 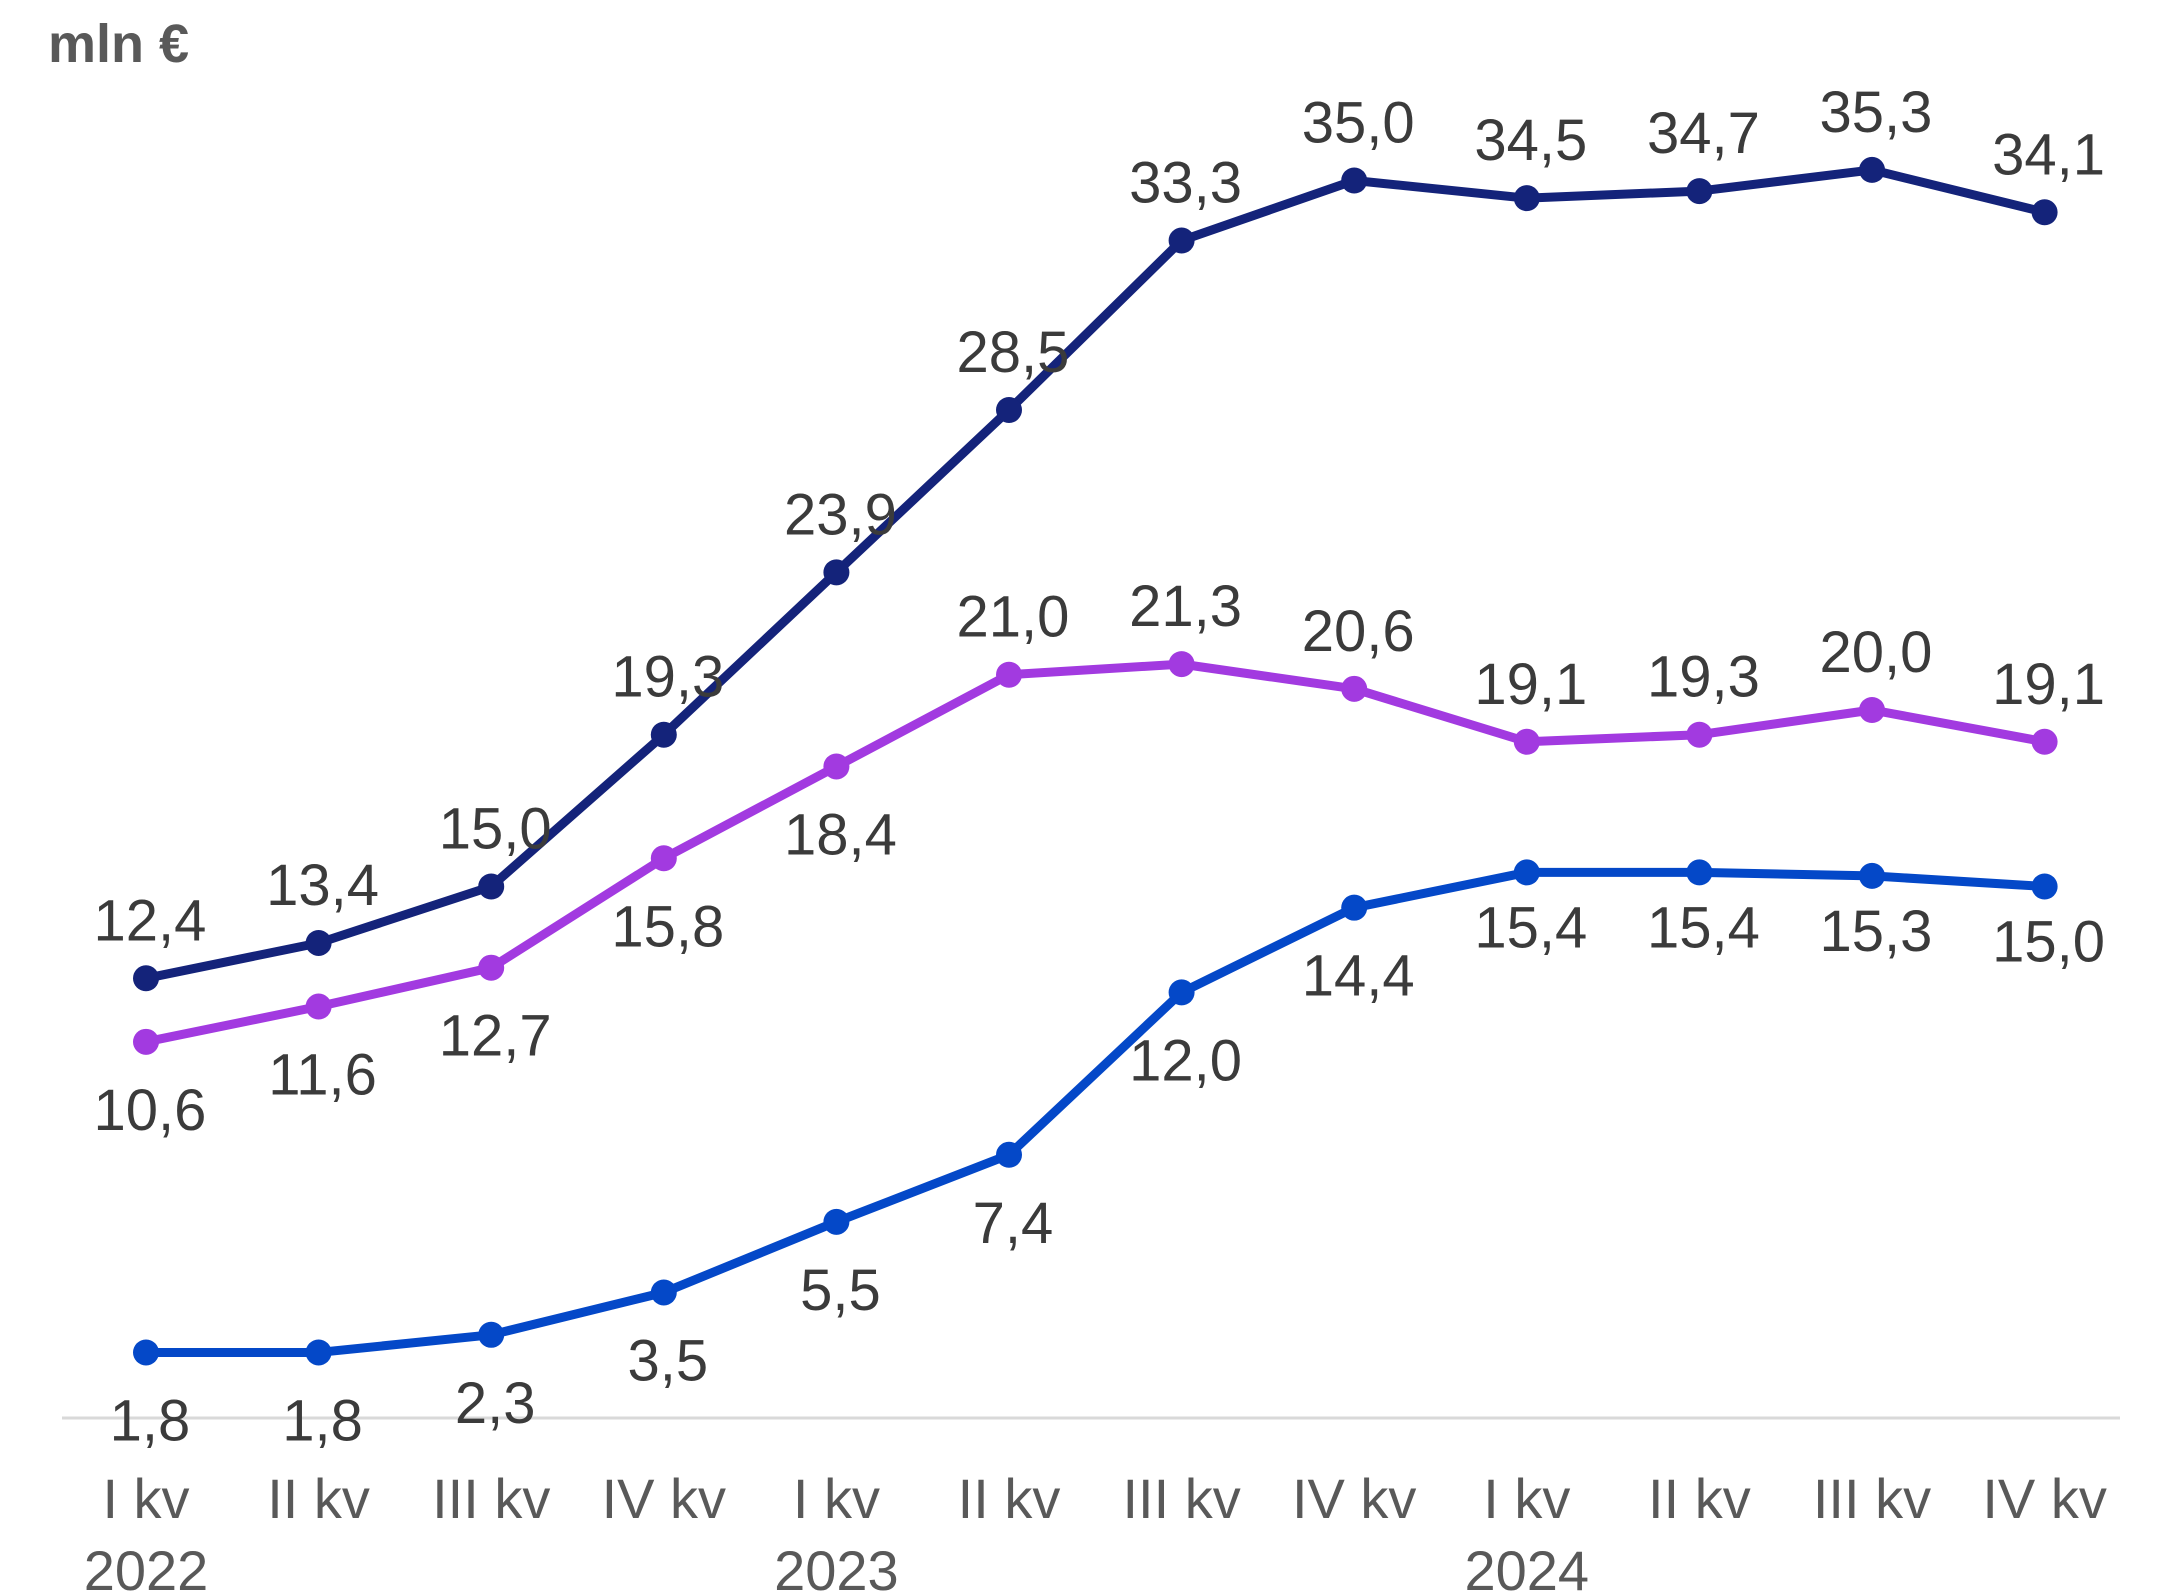 What do you see at coordinates (495, 829) in the screenshot?
I see `series-1-data-label: 15,0` at bounding box center [495, 829].